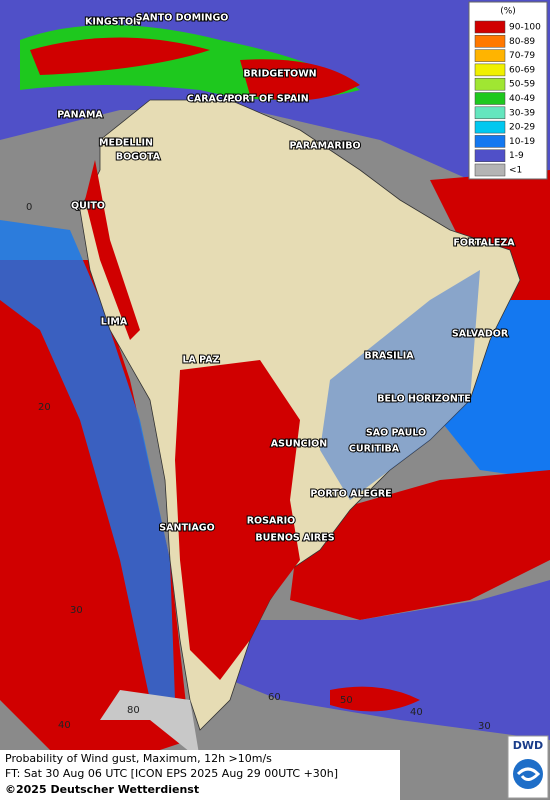 This screenshot has height=800, width=550. Describe the element at coordinates (522, 42) in the screenshot. I see `legend-label: 80-89` at that location.